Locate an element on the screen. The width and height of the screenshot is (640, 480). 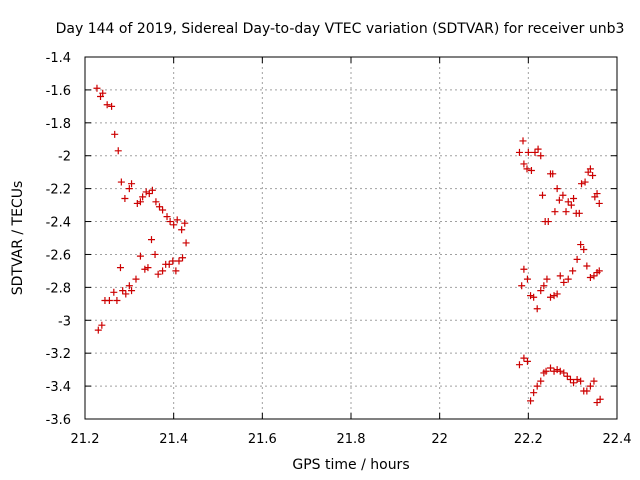
x-tick-label: 21.4 is located at coordinates (173, 439).